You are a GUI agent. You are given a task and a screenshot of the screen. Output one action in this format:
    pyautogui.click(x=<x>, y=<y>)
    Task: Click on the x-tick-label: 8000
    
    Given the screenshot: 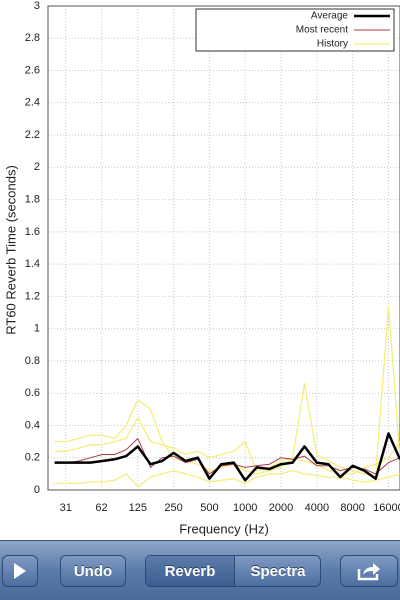 What is the action you would take?
    pyautogui.click(x=352, y=508)
    